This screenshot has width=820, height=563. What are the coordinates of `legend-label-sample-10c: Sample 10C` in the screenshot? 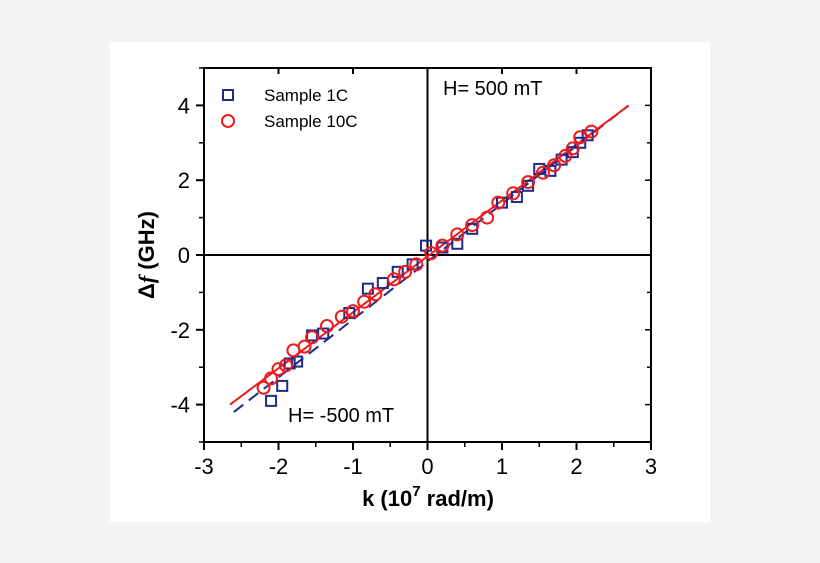 It's located at (311, 121).